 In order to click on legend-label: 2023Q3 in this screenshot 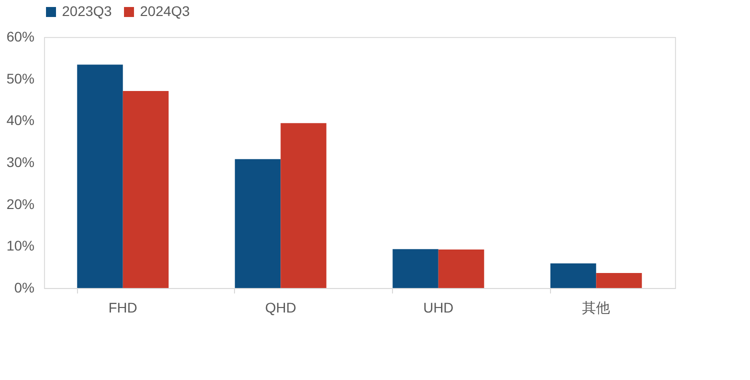, I will do `click(87, 11)`.